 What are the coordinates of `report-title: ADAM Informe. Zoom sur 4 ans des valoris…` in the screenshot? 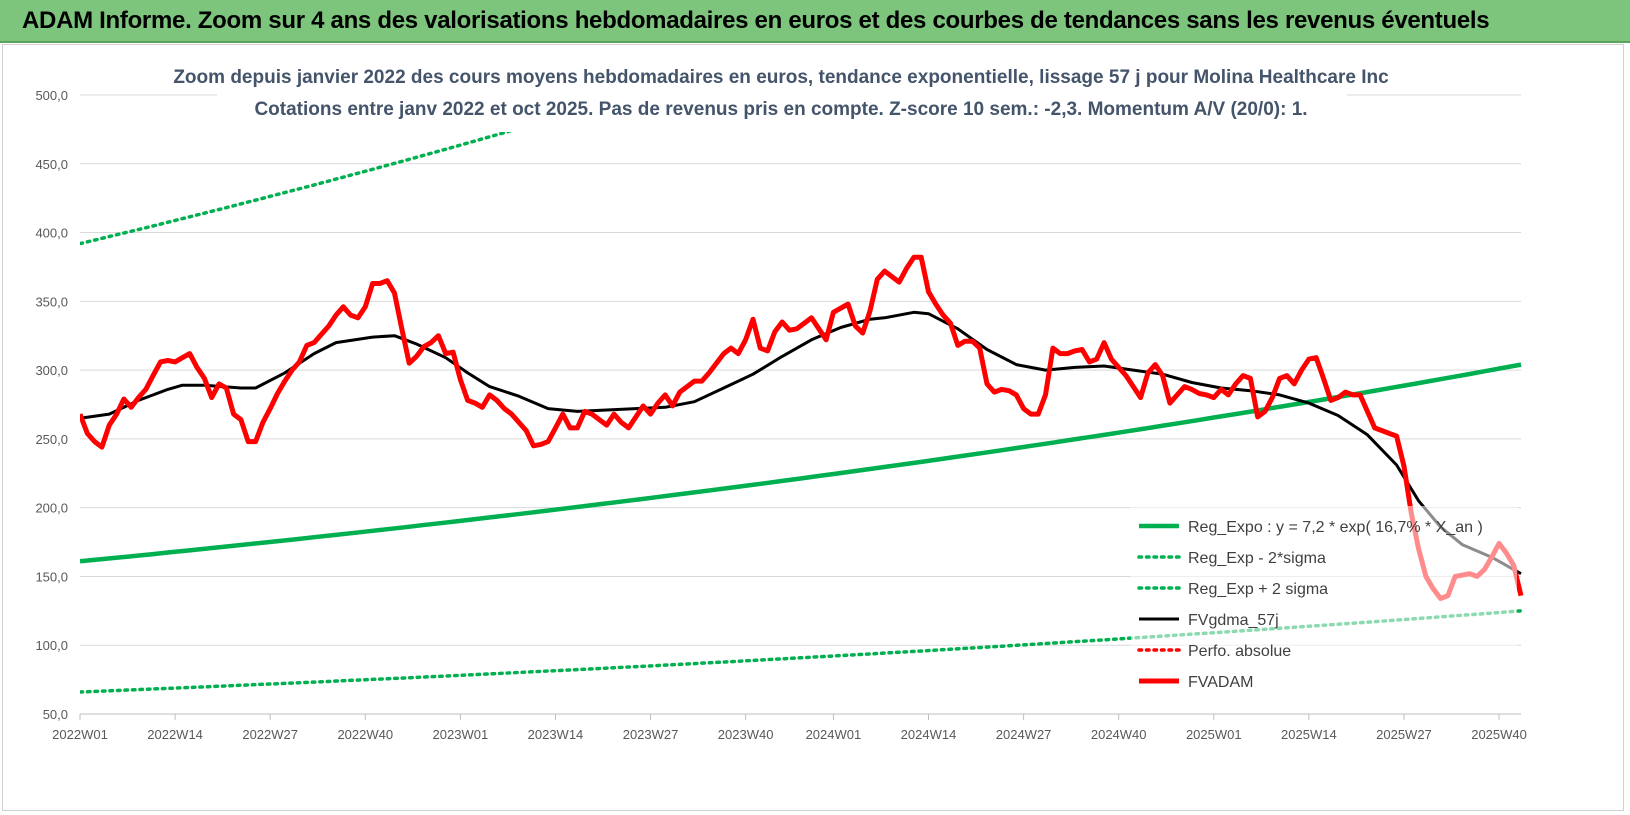 It's located at (756, 20).